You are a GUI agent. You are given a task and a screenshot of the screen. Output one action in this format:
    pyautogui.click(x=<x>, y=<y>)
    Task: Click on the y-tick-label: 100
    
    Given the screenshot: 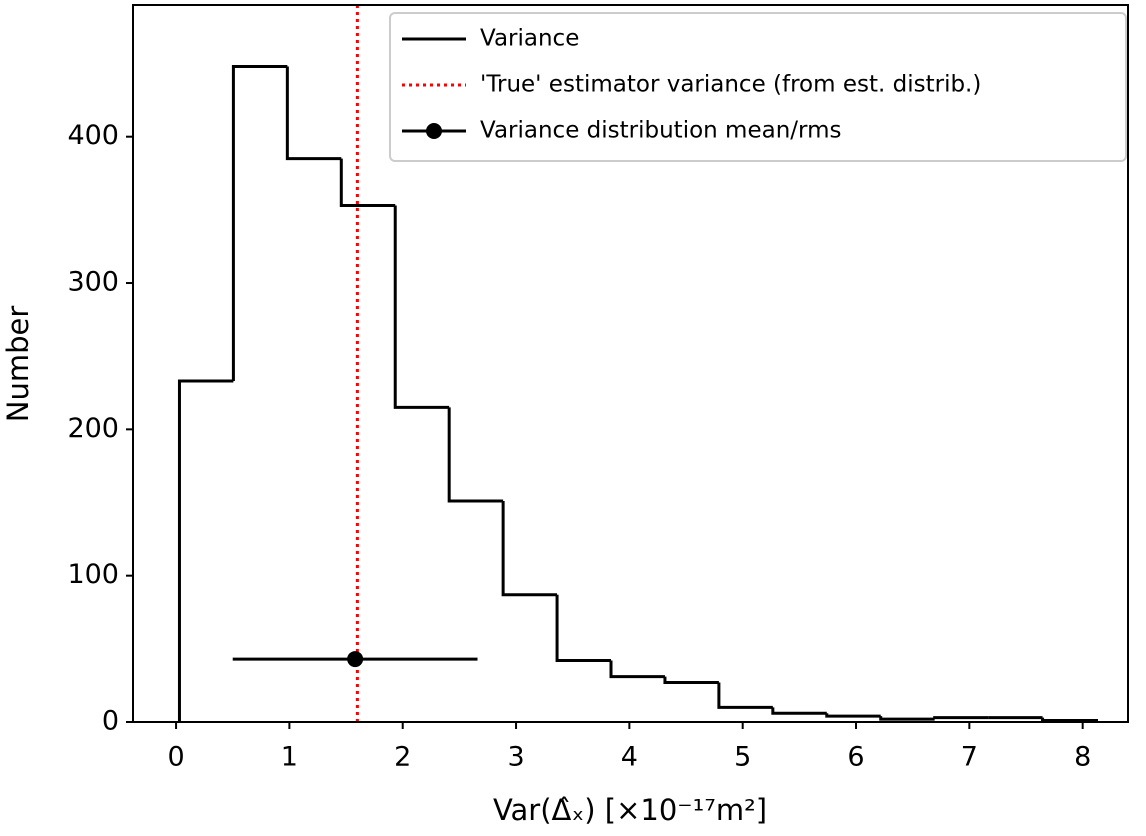 What is the action you would take?
    pyautogui.click(x=93, y=574)
    